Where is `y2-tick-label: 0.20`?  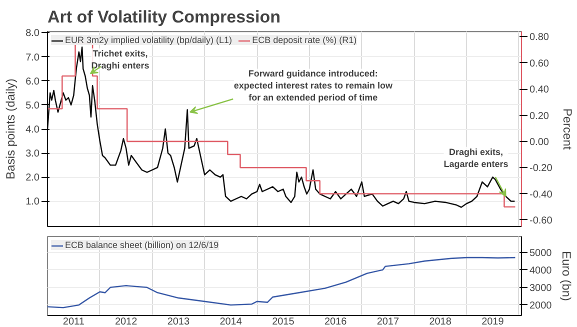 y2-tick-label: 0.20 is located at coordinates (540, 116).